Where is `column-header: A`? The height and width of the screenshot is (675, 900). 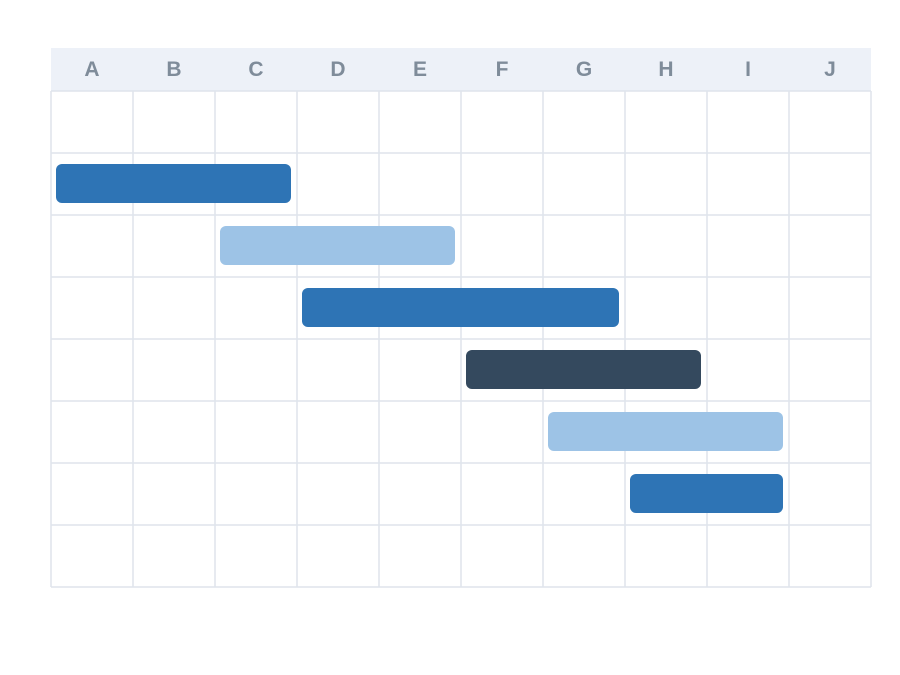
column-header: A is located at coordinates (91, 69).